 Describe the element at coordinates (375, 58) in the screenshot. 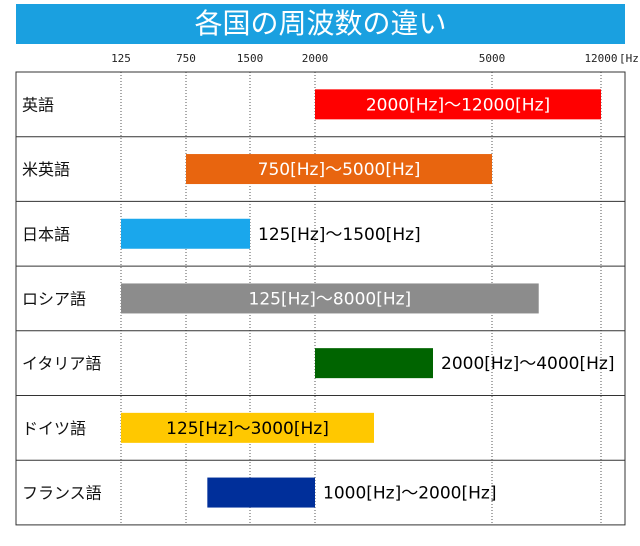

I see `x-axis-ticks: 125 750 1500 2000 5000 12000[Hz]` at that location.